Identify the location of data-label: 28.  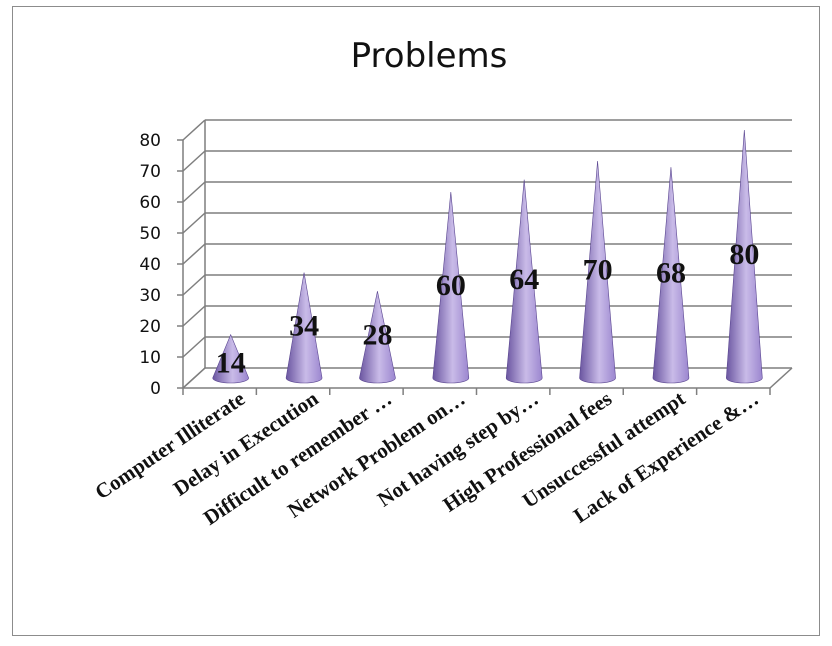
(377, 335).